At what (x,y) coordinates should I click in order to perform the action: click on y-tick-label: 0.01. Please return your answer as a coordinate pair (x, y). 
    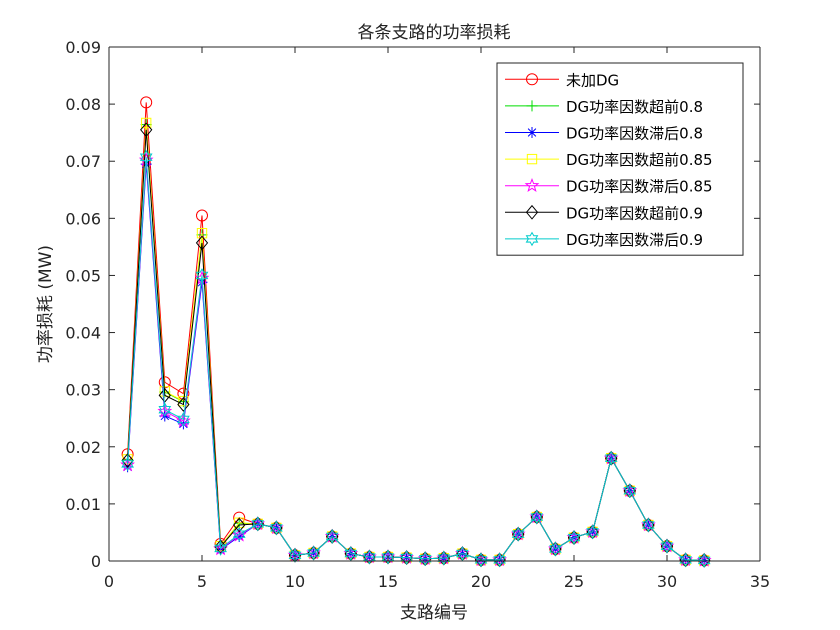
    Looking at the image, I should click on (83, 504).